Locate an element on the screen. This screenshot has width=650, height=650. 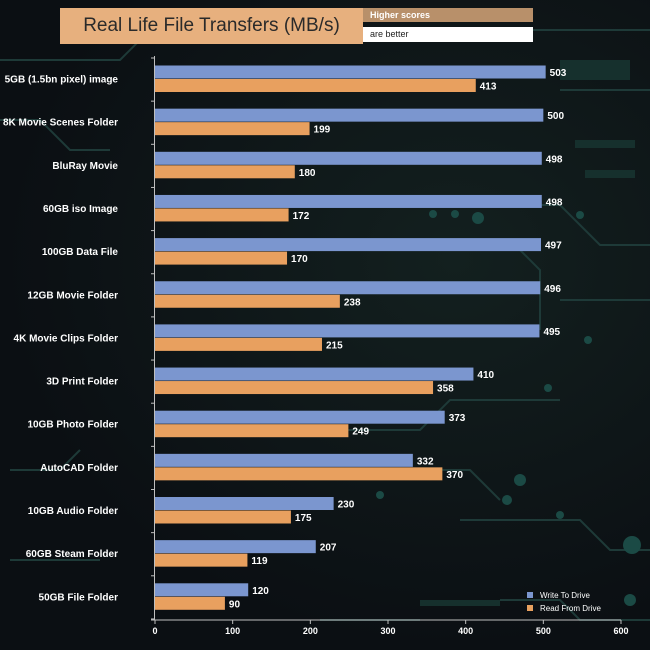
value-label: 207 is located at coordinates (328, 548).